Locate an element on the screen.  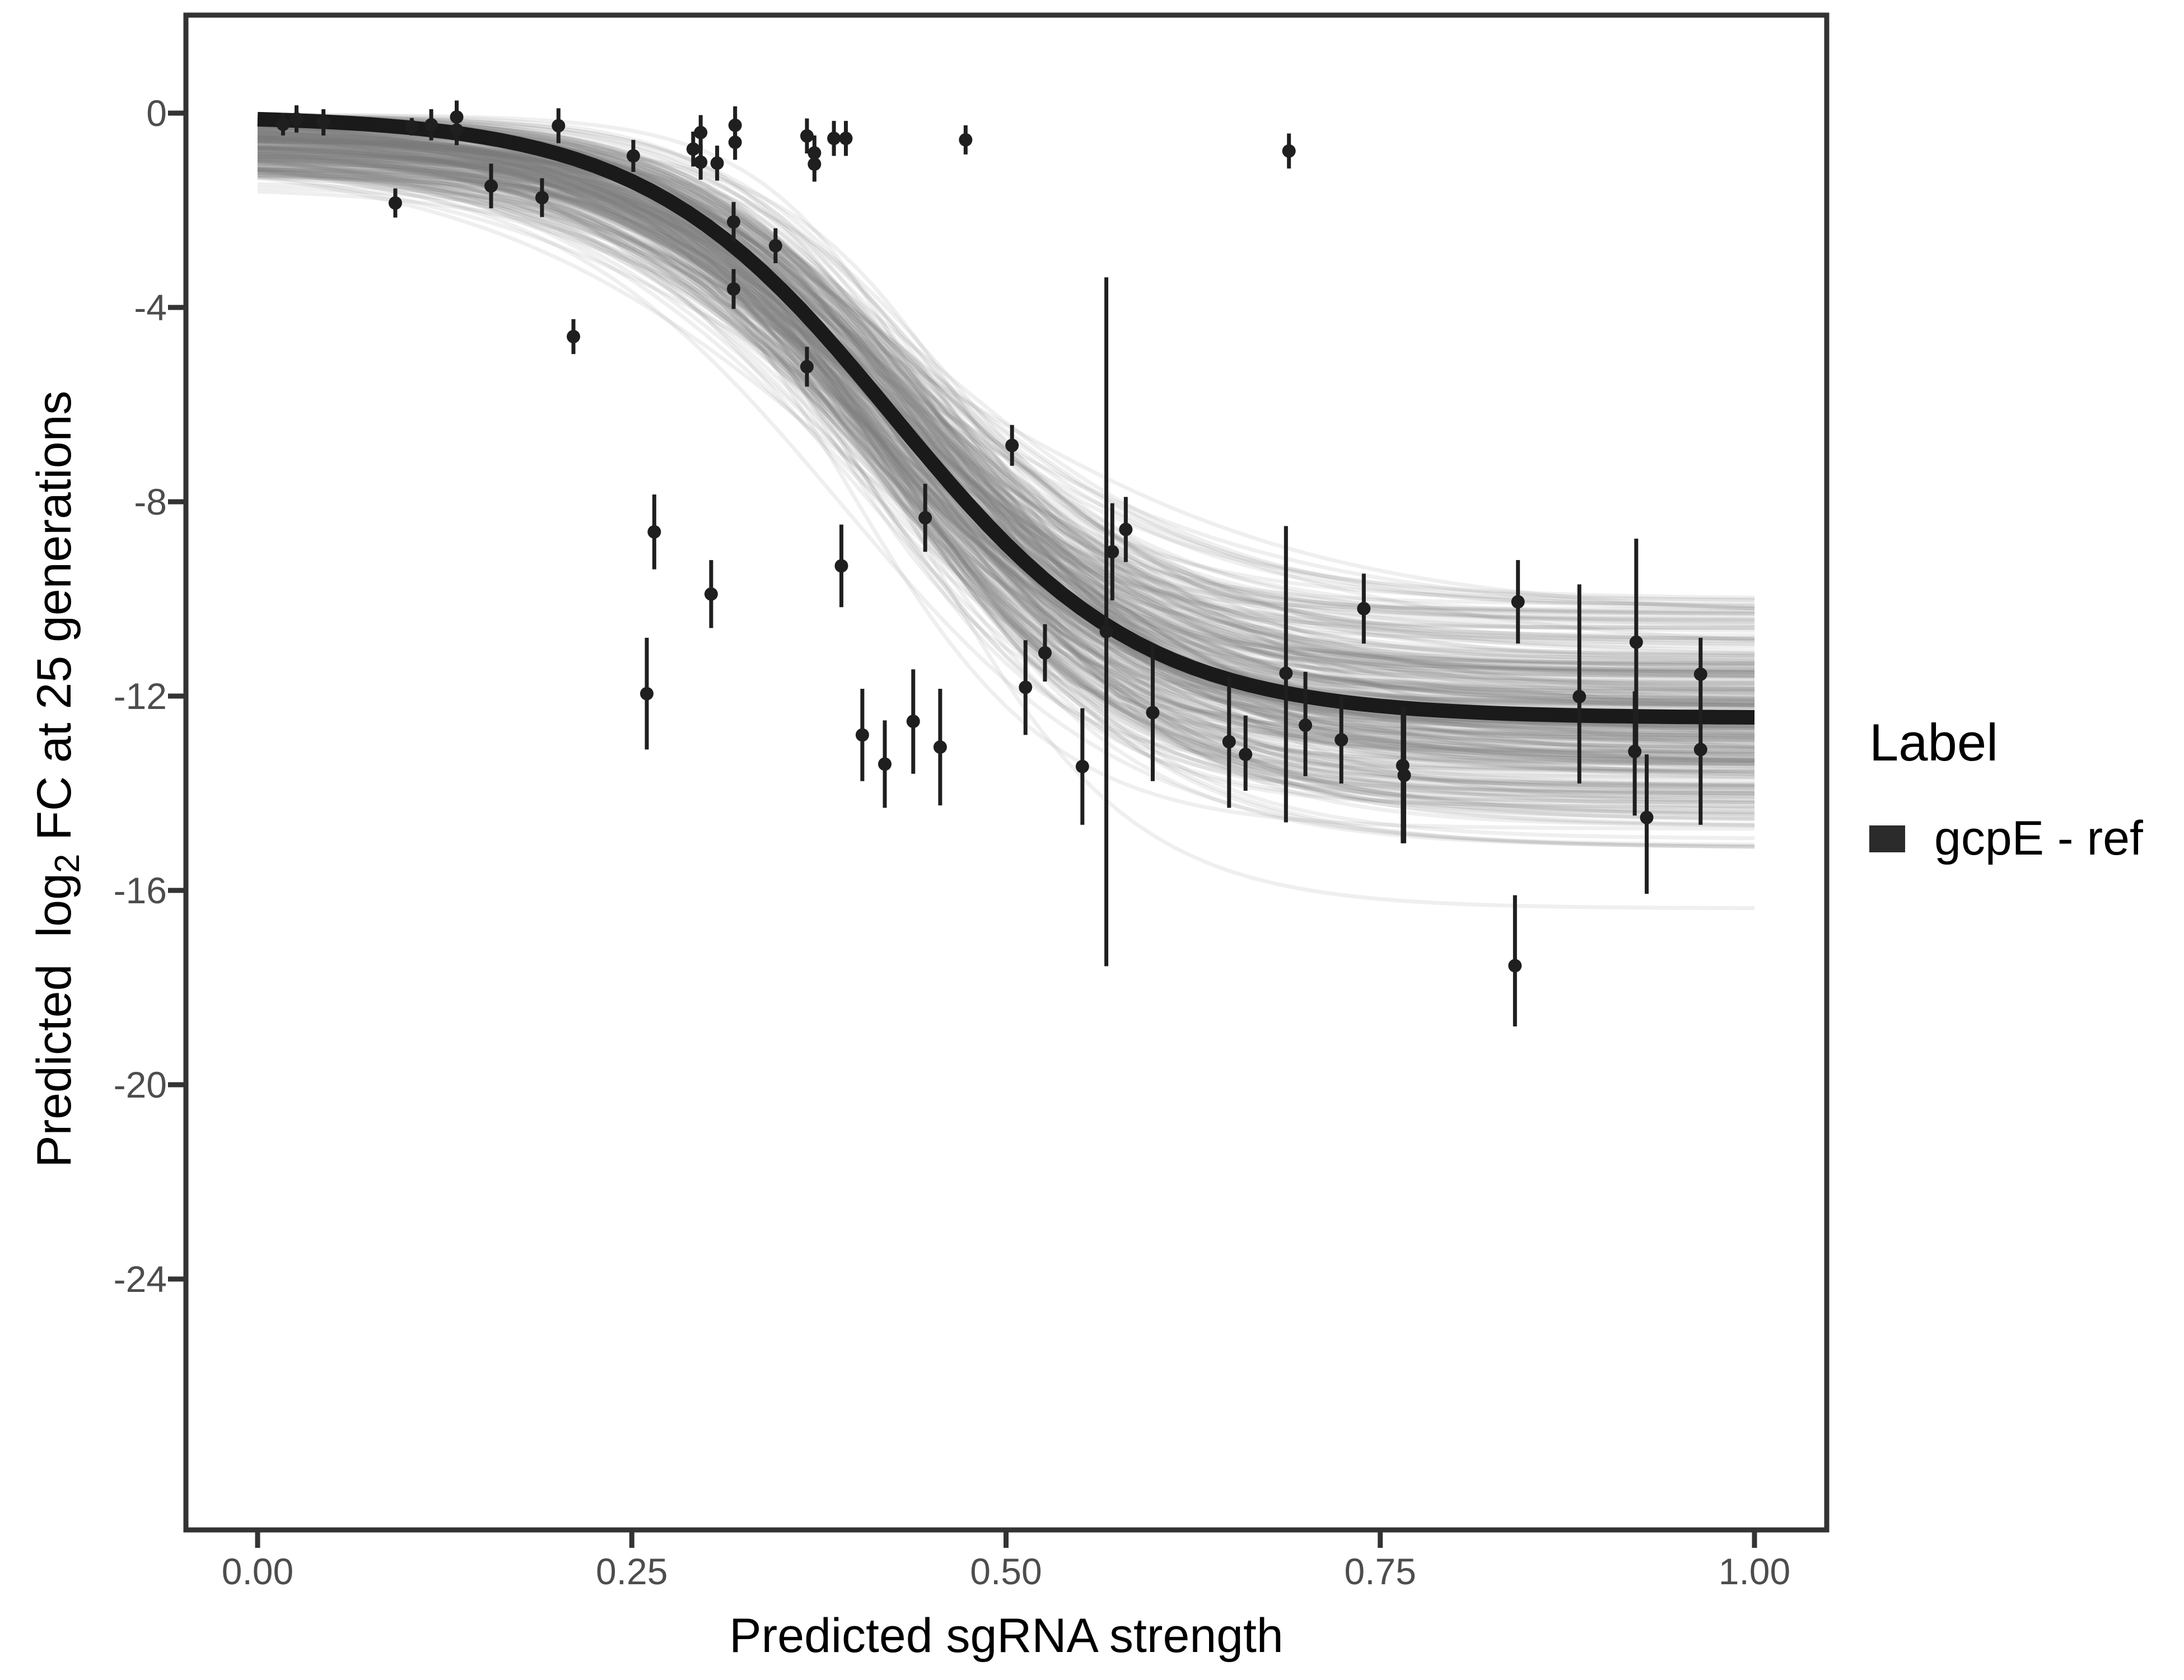
legend-item: gcpE - ref is located at coordinates (2006, 839).